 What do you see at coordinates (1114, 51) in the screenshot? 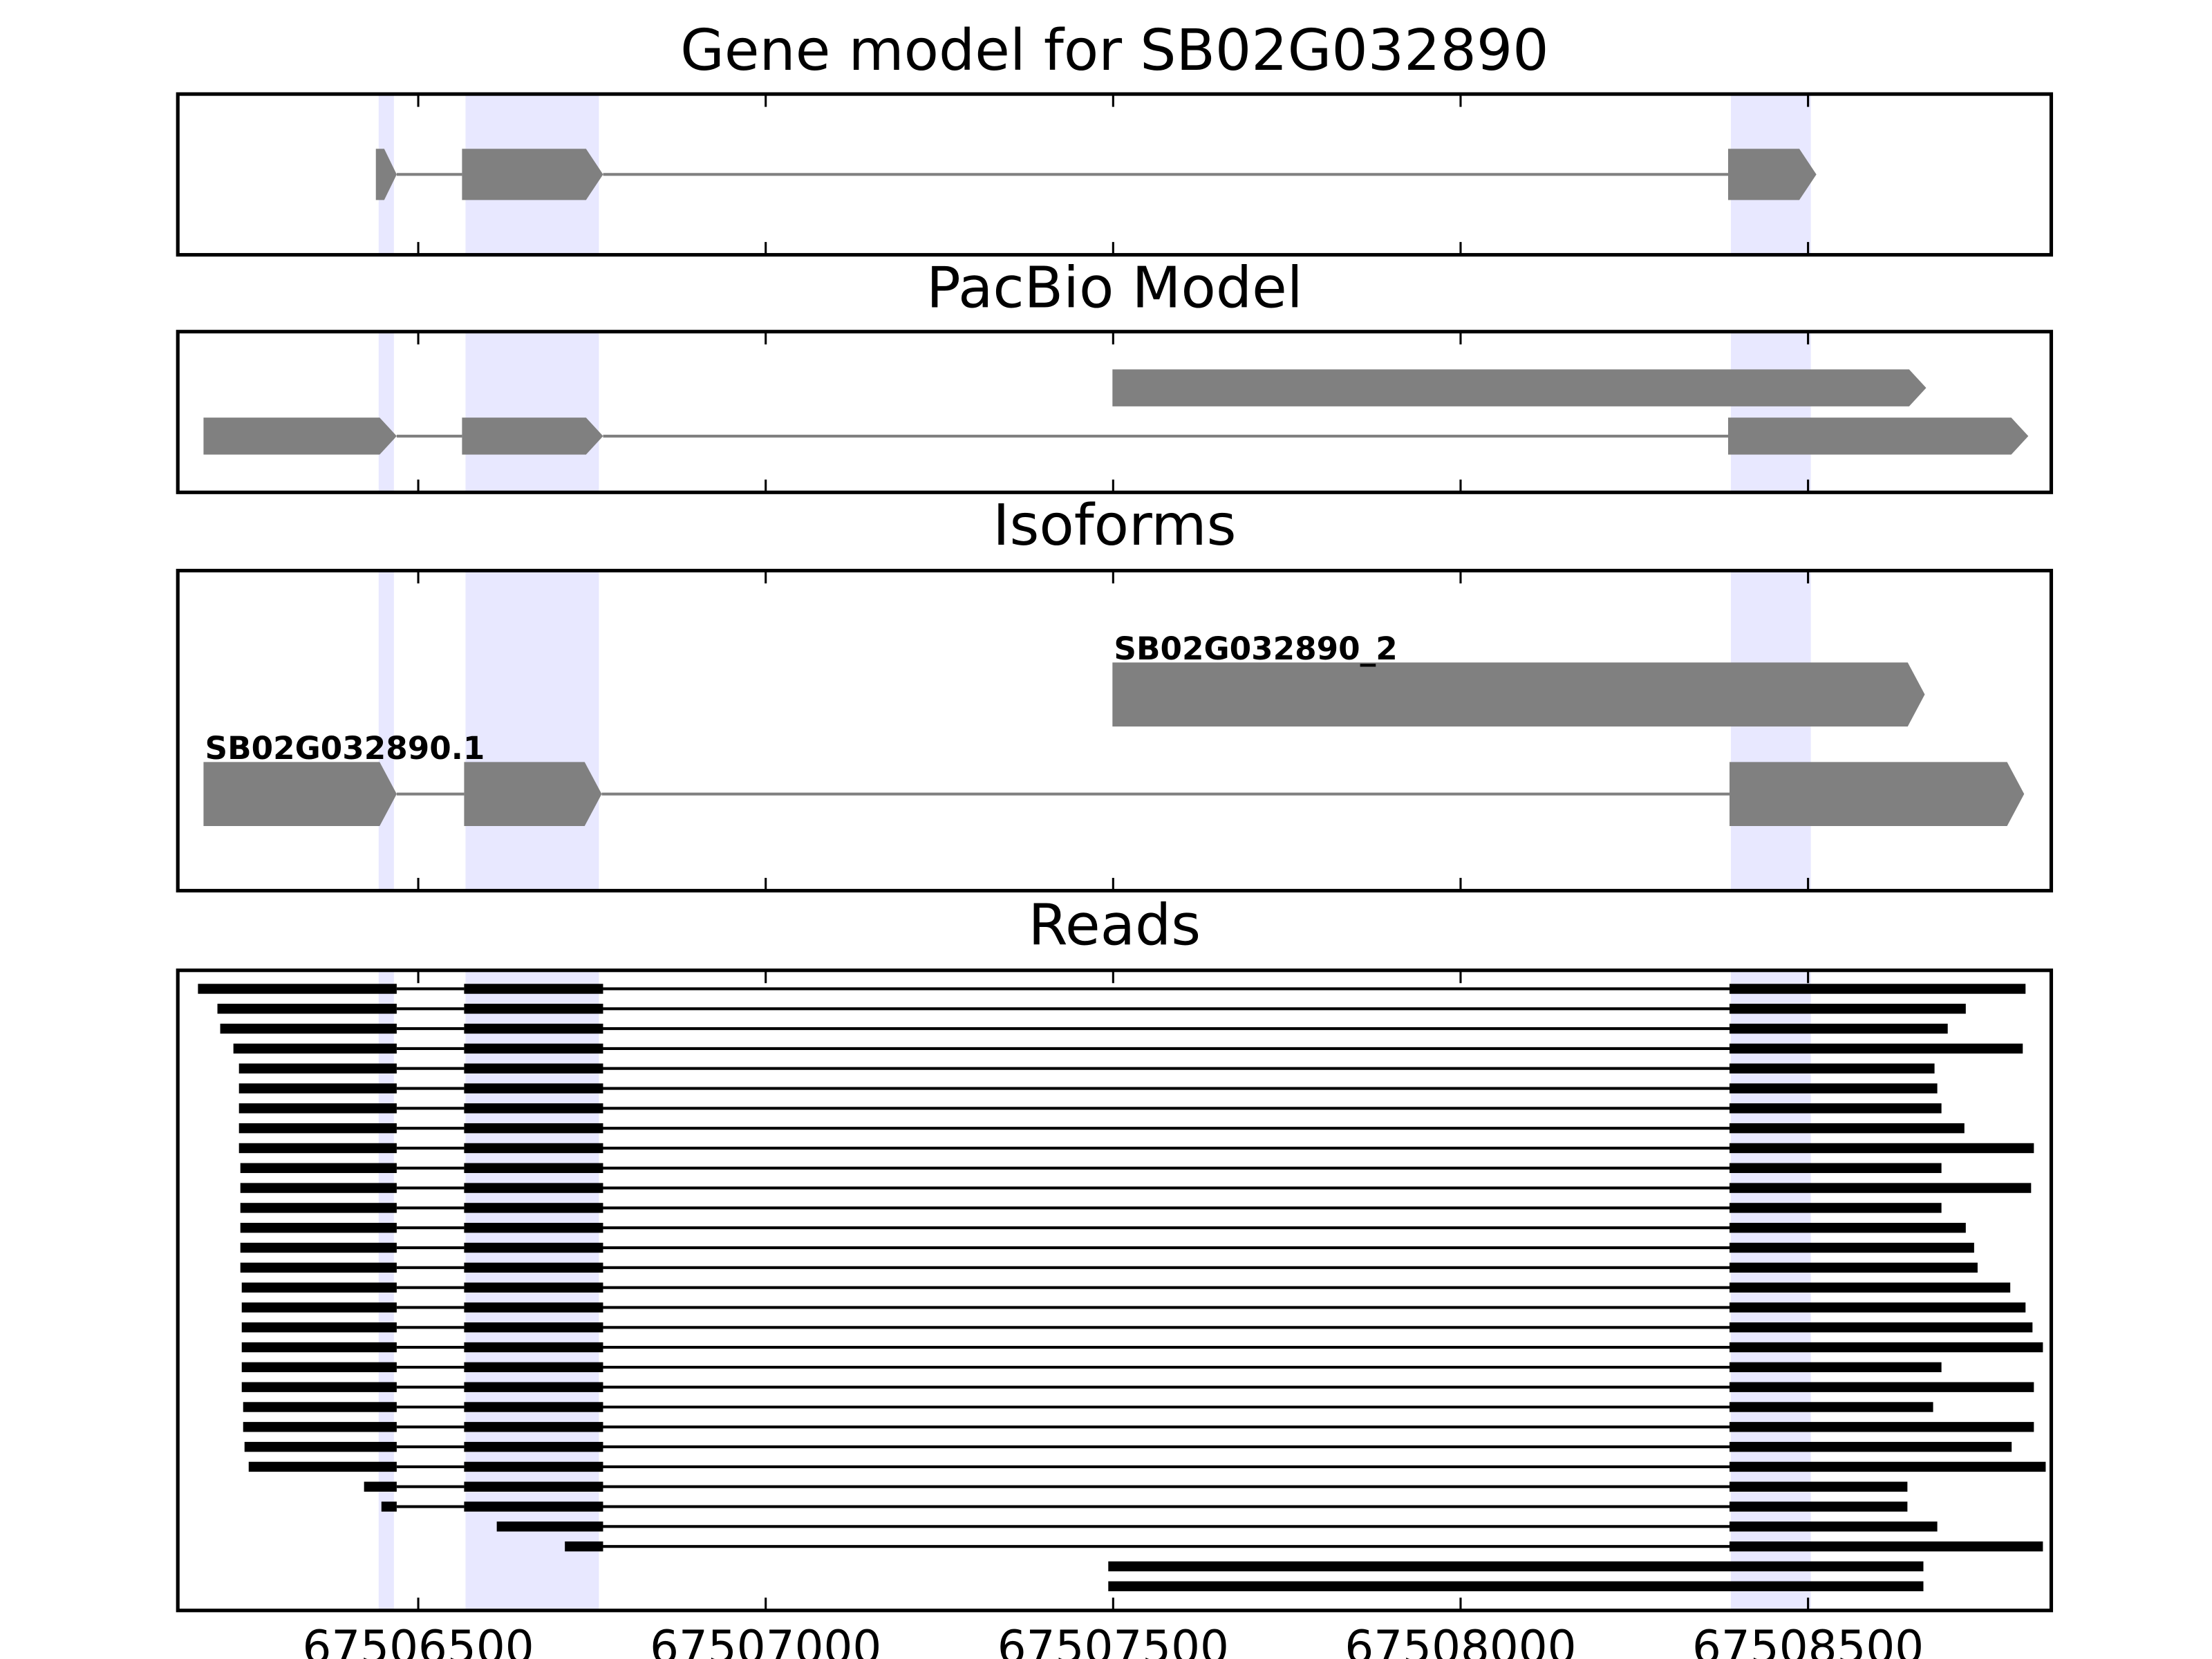
I see `panel-title: Gene model for SB02G032890` at bounding box center [1114, 51].